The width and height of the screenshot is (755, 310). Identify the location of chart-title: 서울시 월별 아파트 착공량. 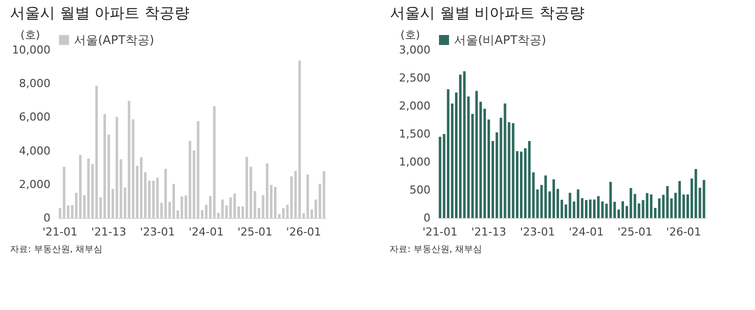
(100, 13).